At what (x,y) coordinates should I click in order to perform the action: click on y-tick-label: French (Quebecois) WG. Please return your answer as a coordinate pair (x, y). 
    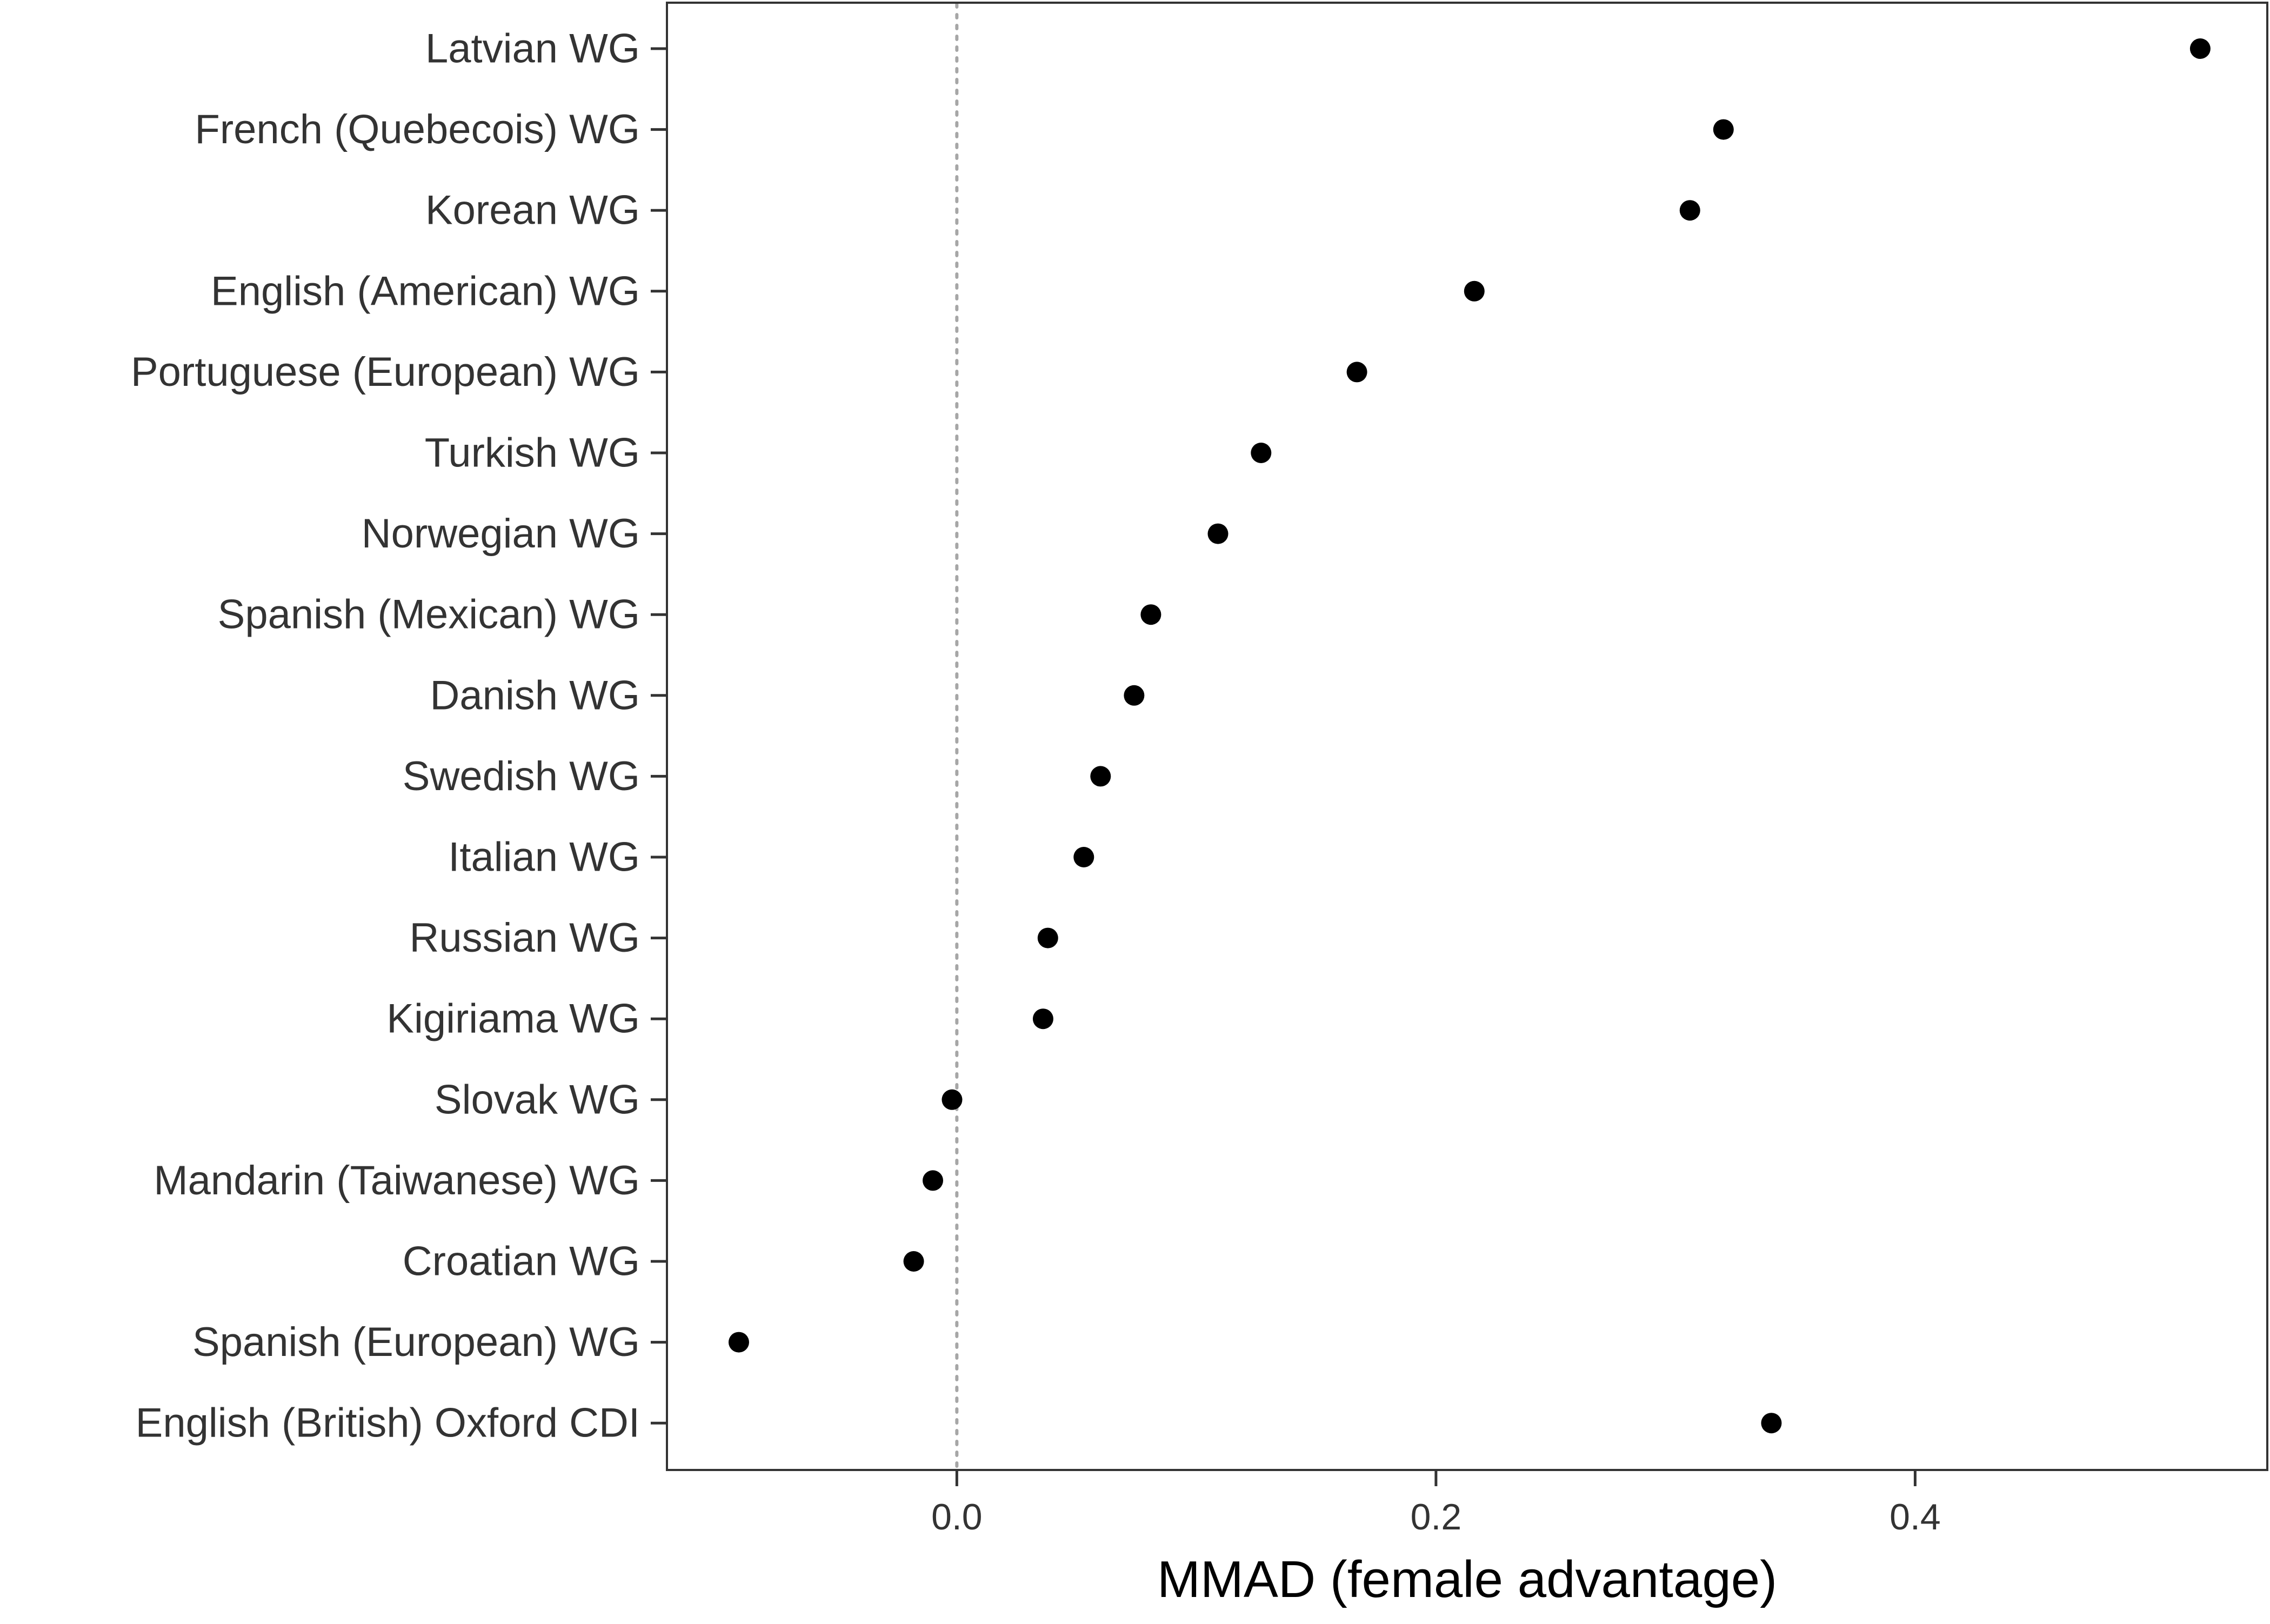
    Looking at the image, I should click on (417, 129).